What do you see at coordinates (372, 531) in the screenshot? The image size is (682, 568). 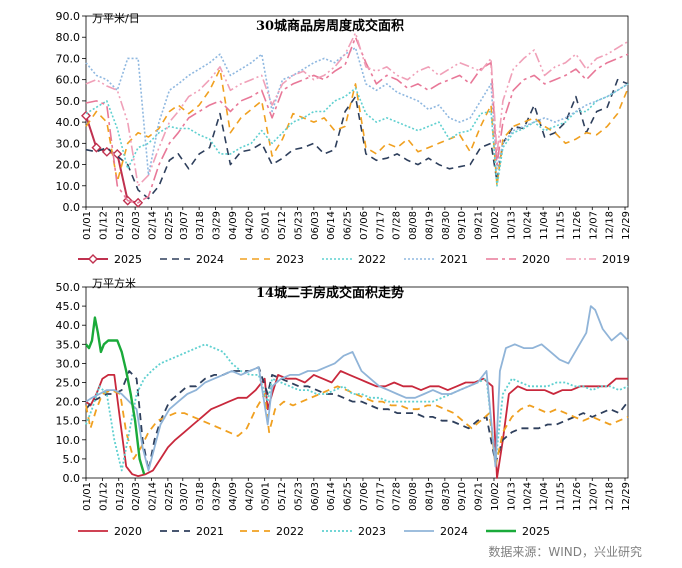 I see `legend-label-2023: 2023` at bounding box center [372, 531].